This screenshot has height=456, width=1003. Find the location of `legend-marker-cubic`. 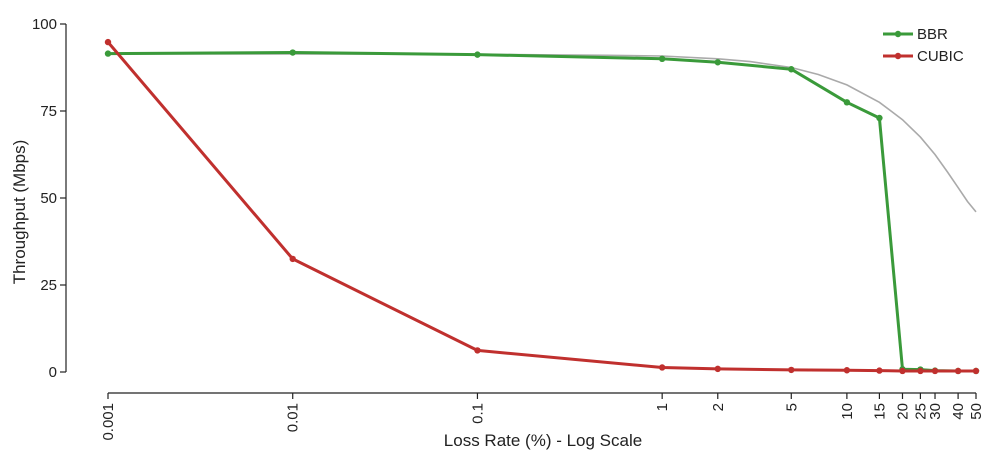

legend-marker-cubic is located at coordinates (898, 56).